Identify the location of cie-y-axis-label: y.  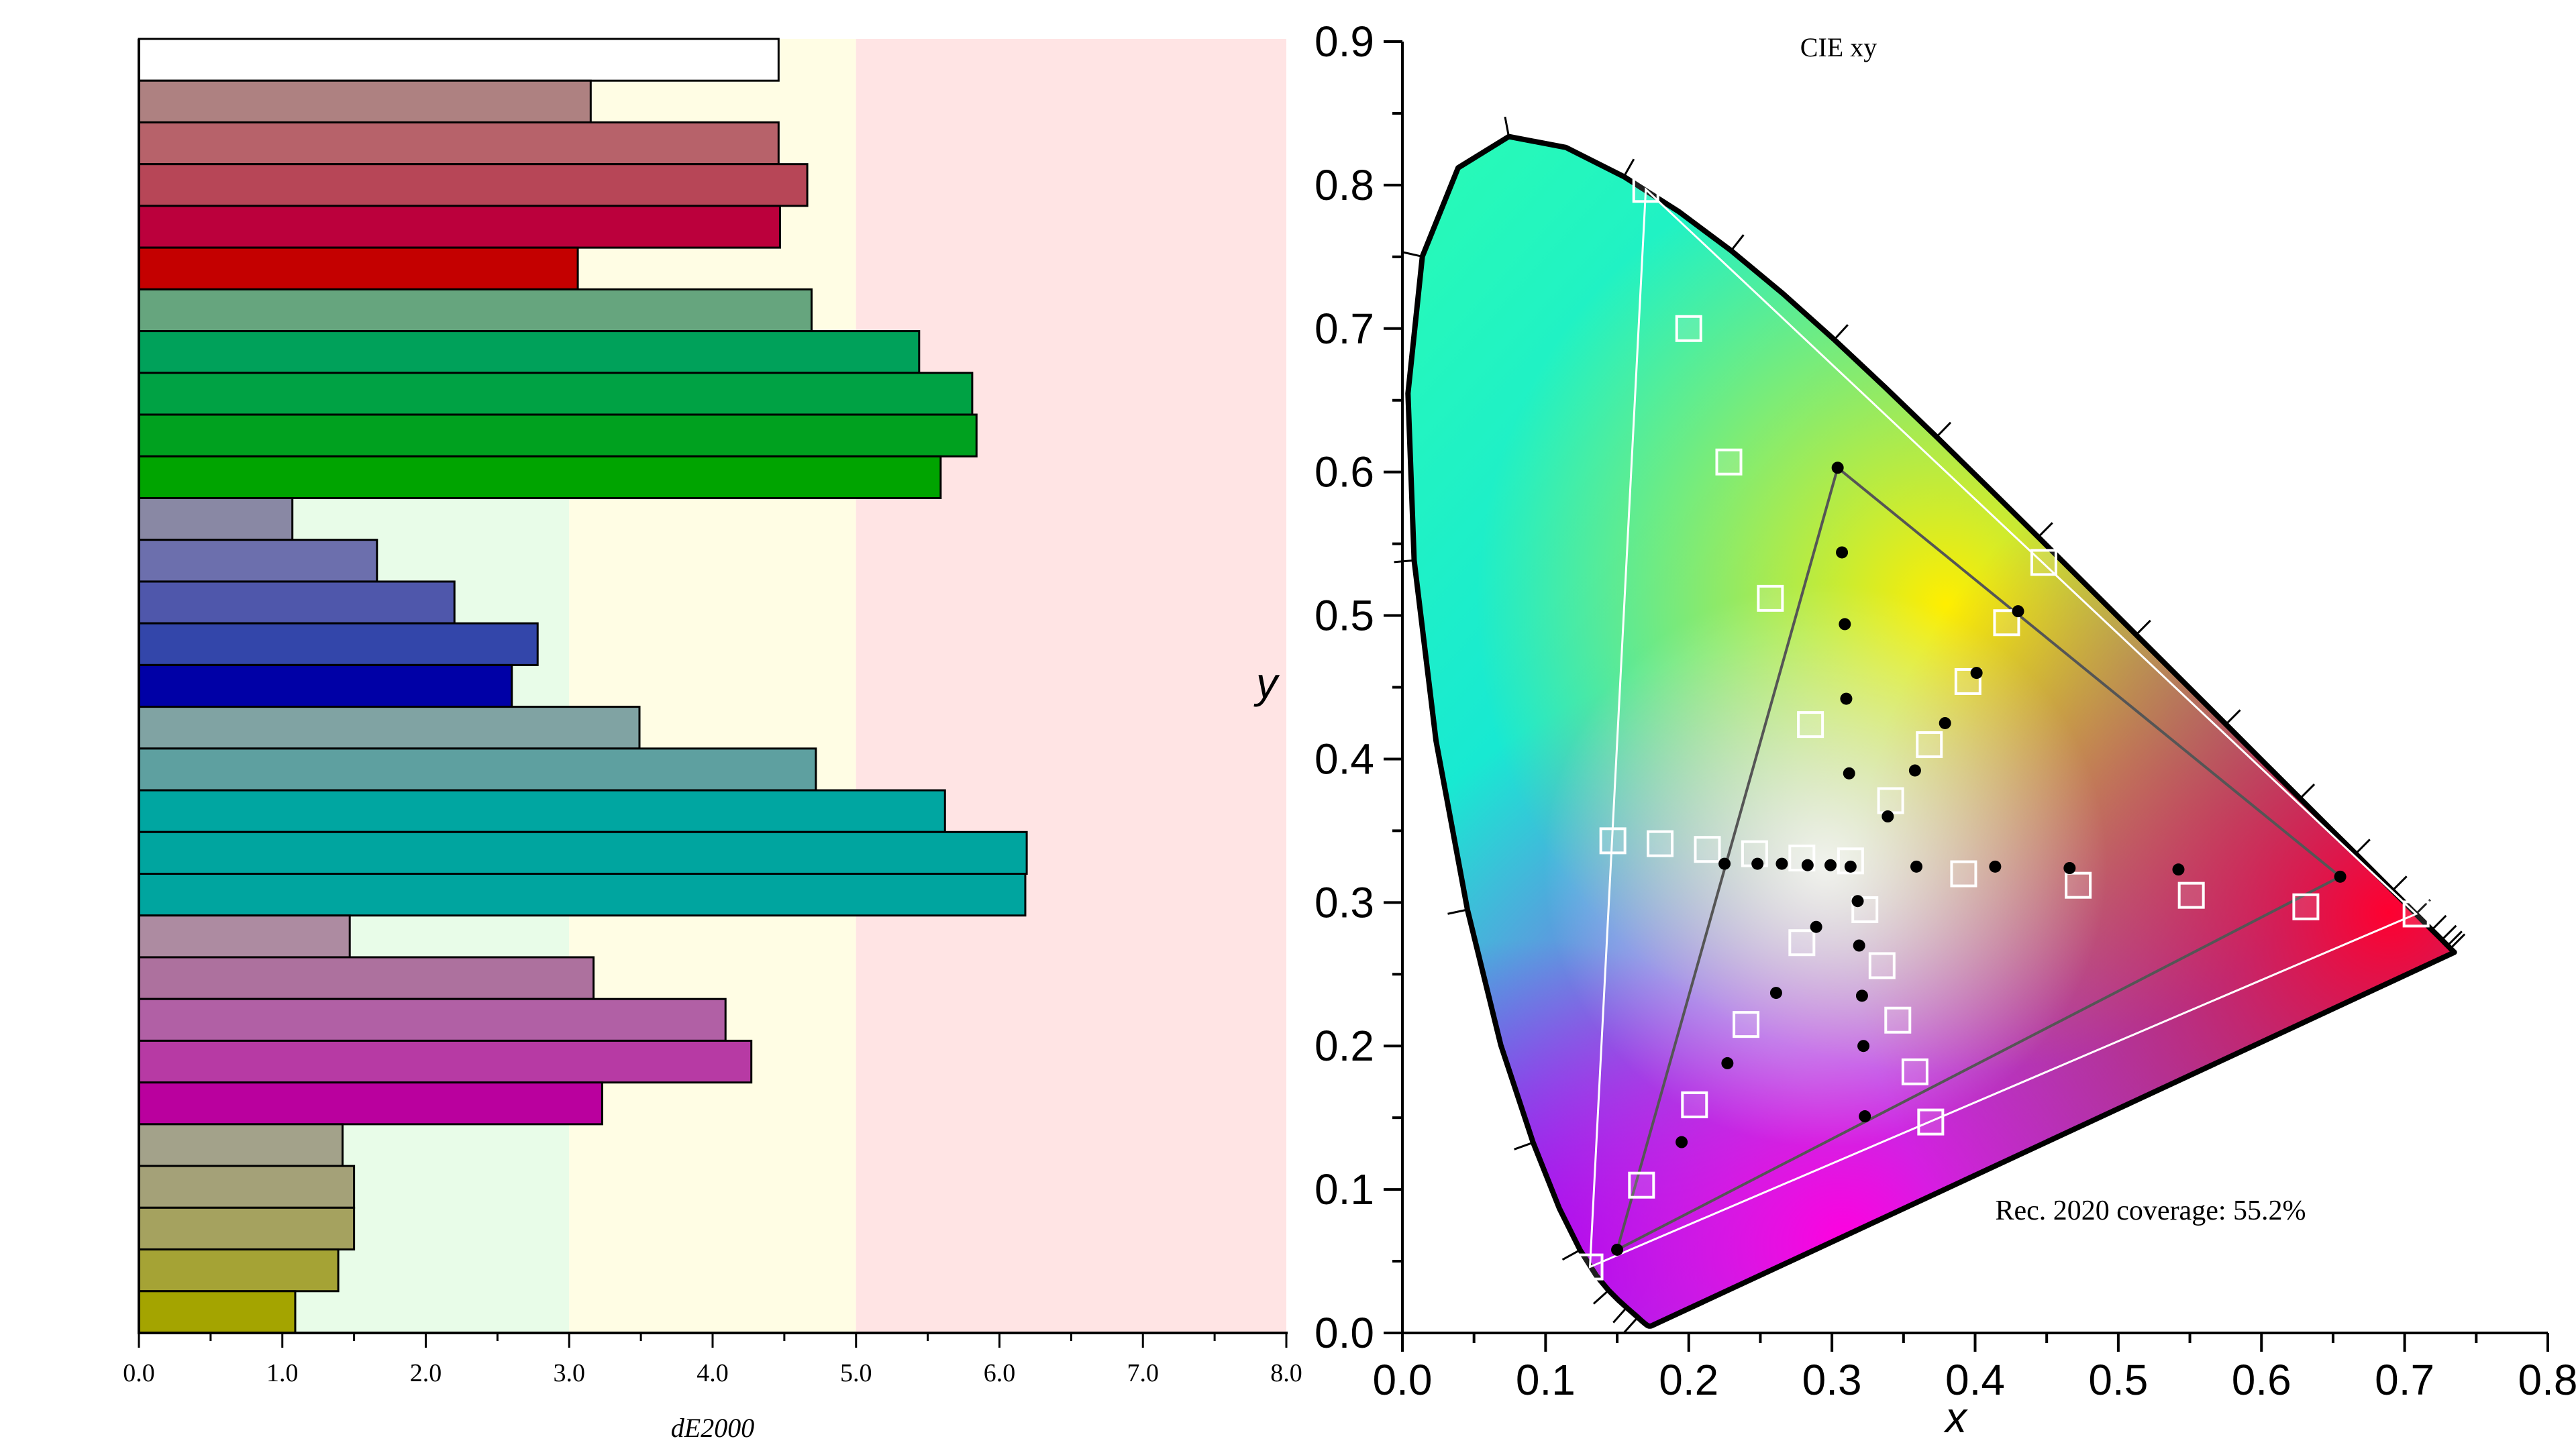
(1266, 683).